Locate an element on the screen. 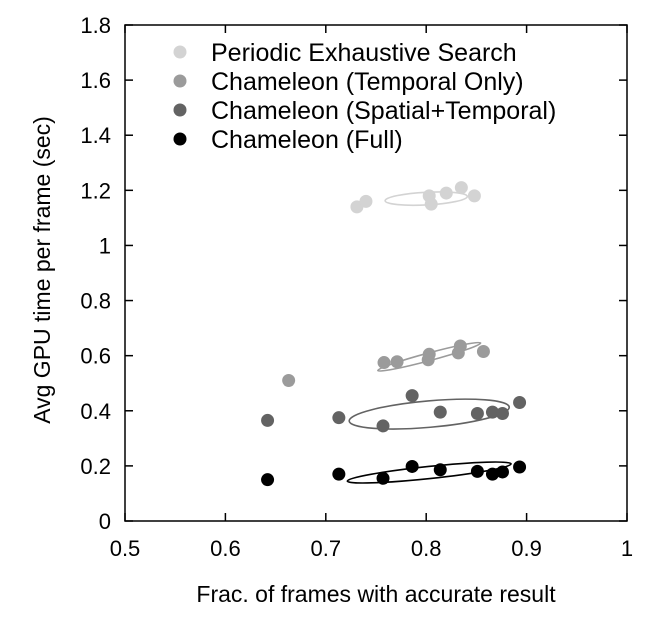 The image size is (656, 631). y-axis-label: Avg GPU time per frame (sec) is located at coordinates (42, 270).